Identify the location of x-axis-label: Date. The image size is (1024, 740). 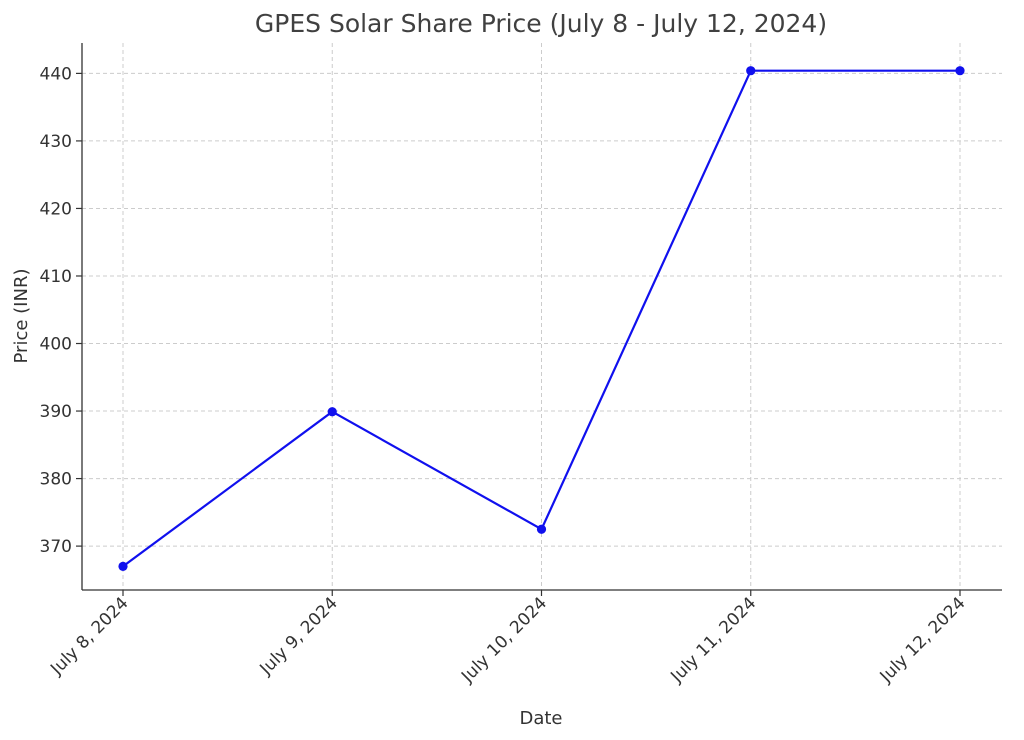
(540, 718).